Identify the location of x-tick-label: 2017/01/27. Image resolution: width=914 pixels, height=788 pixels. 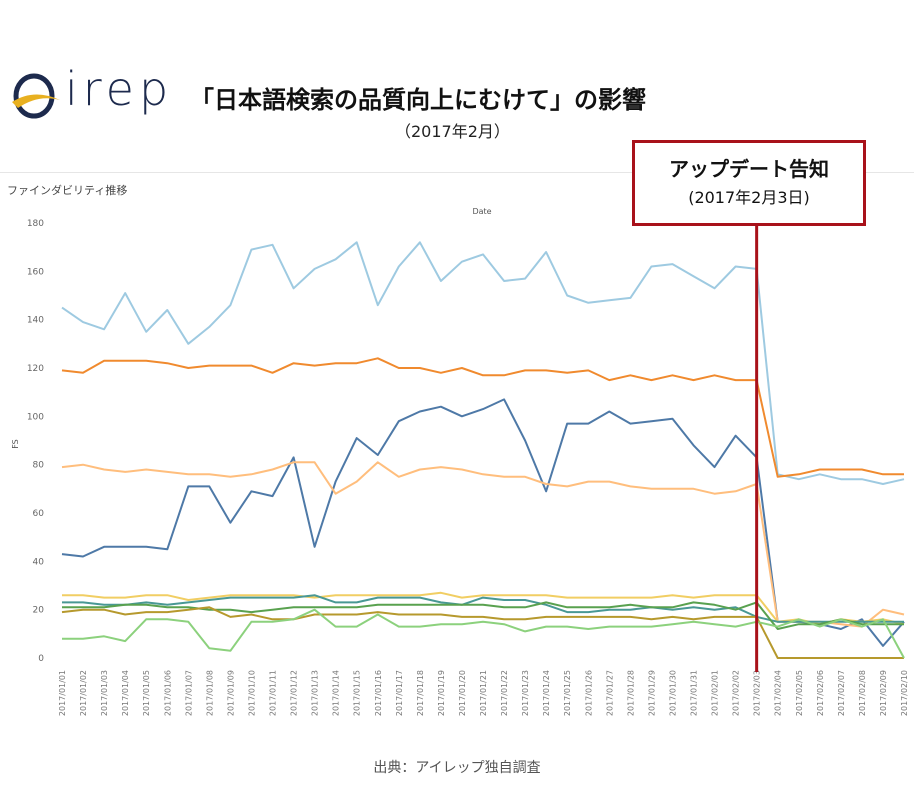
(609, 693).